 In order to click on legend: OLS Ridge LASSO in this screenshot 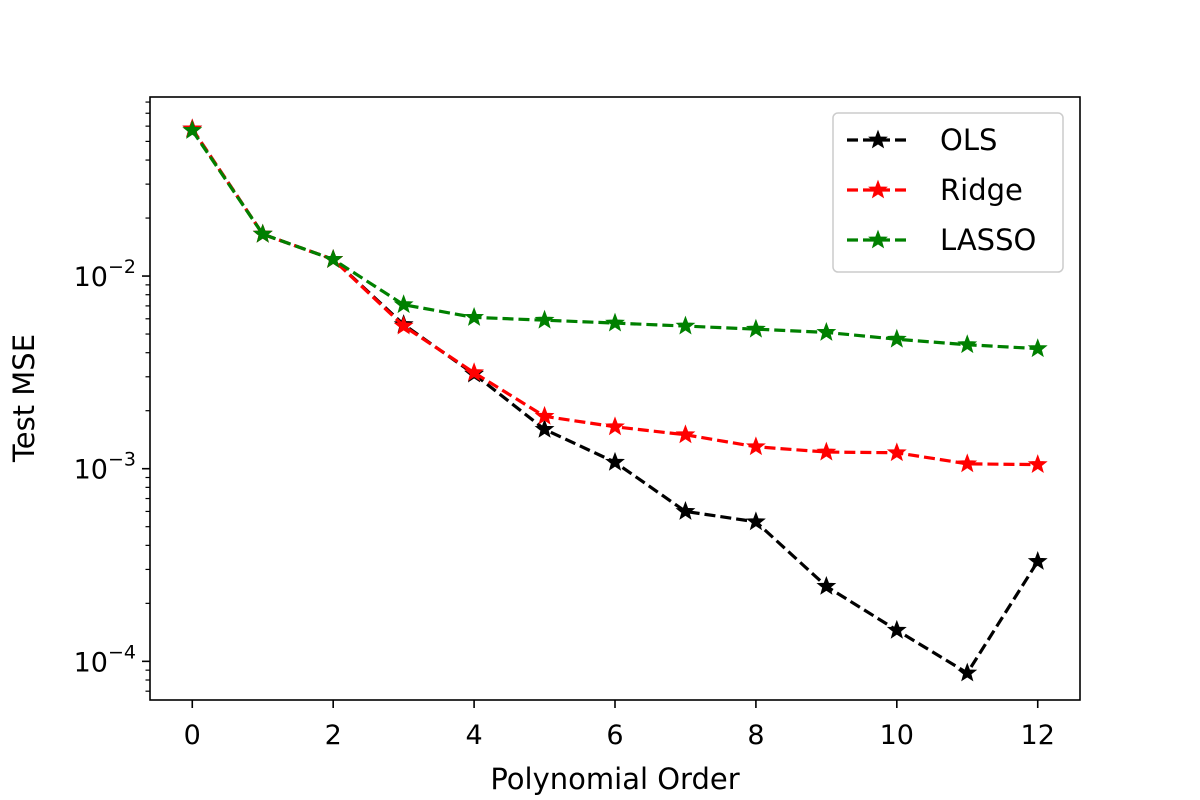, I will do `click(948, 192)`.